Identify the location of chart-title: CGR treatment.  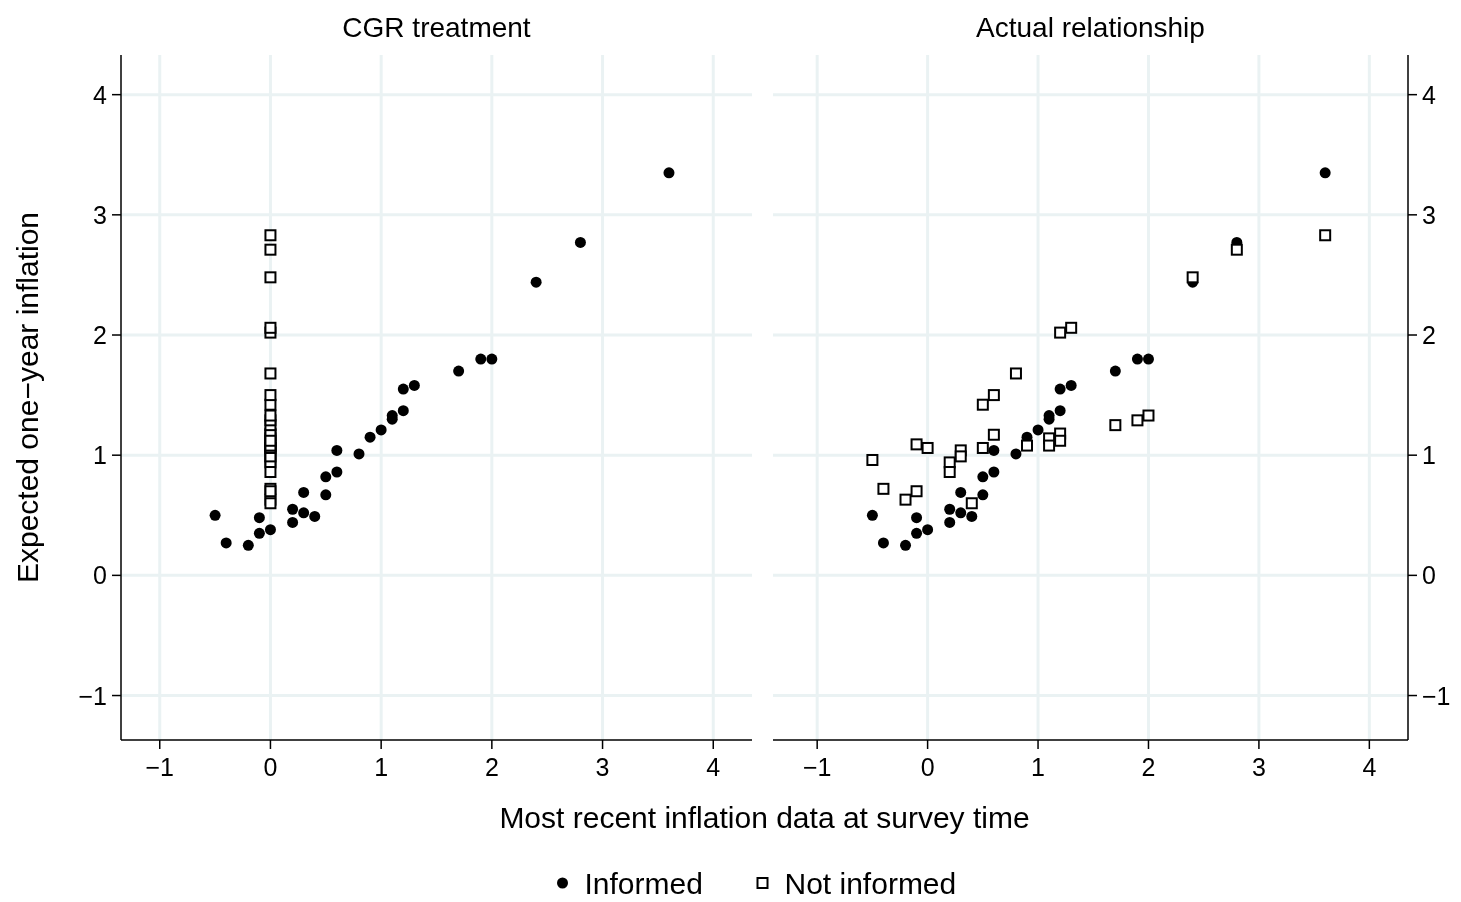
(436, 27).